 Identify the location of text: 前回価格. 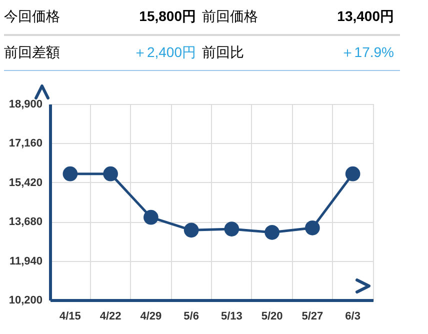
(230, 17).